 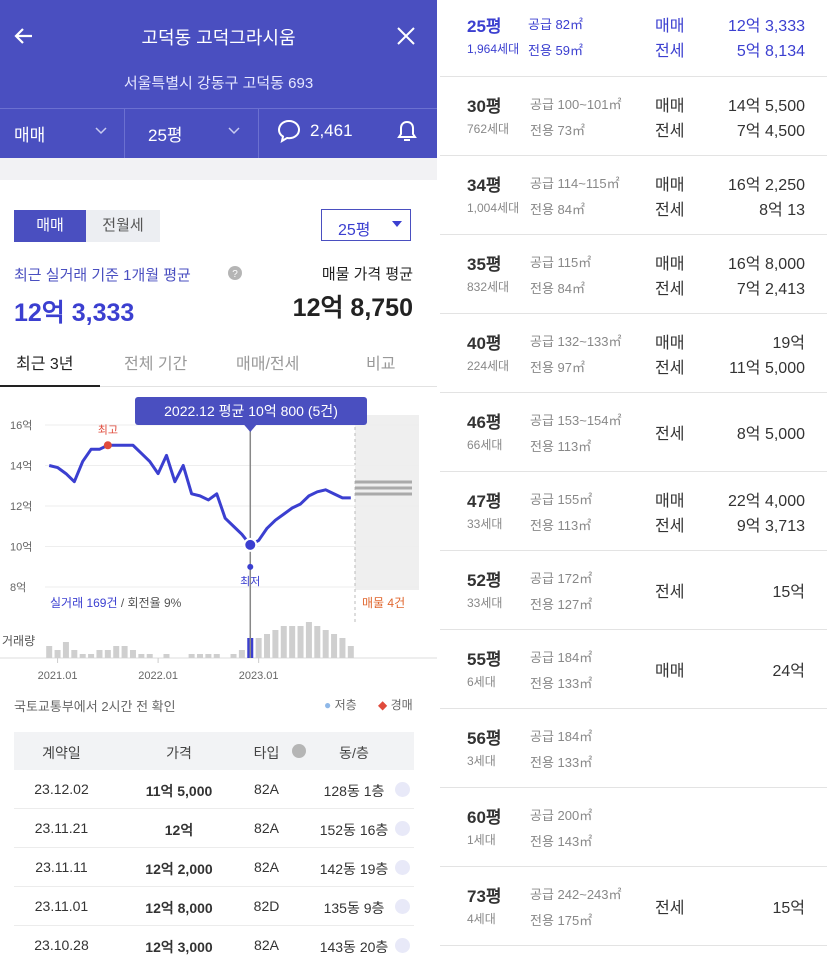 I want to click on cell: 82A, so click(x=266, y=945).